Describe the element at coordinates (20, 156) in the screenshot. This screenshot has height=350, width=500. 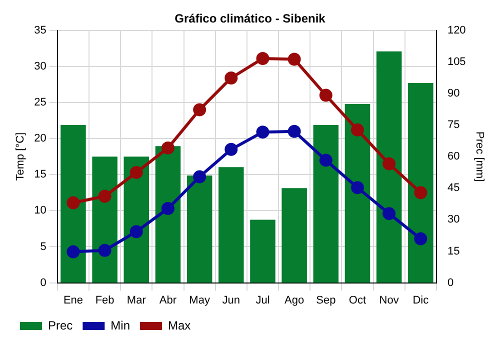
I see `y-axis-title: Temp [°C]` at that location.